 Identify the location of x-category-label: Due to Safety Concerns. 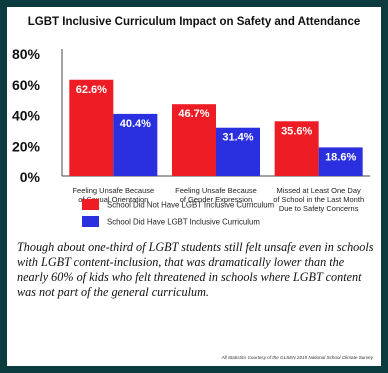
(319, 208).